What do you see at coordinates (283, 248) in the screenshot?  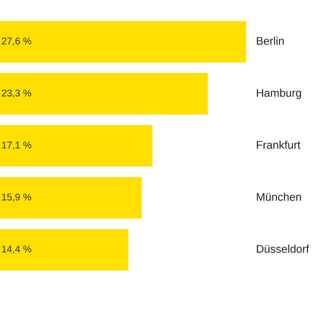 I see `y-tick-label: Düsseldorf` at bounding box center [283, 248].